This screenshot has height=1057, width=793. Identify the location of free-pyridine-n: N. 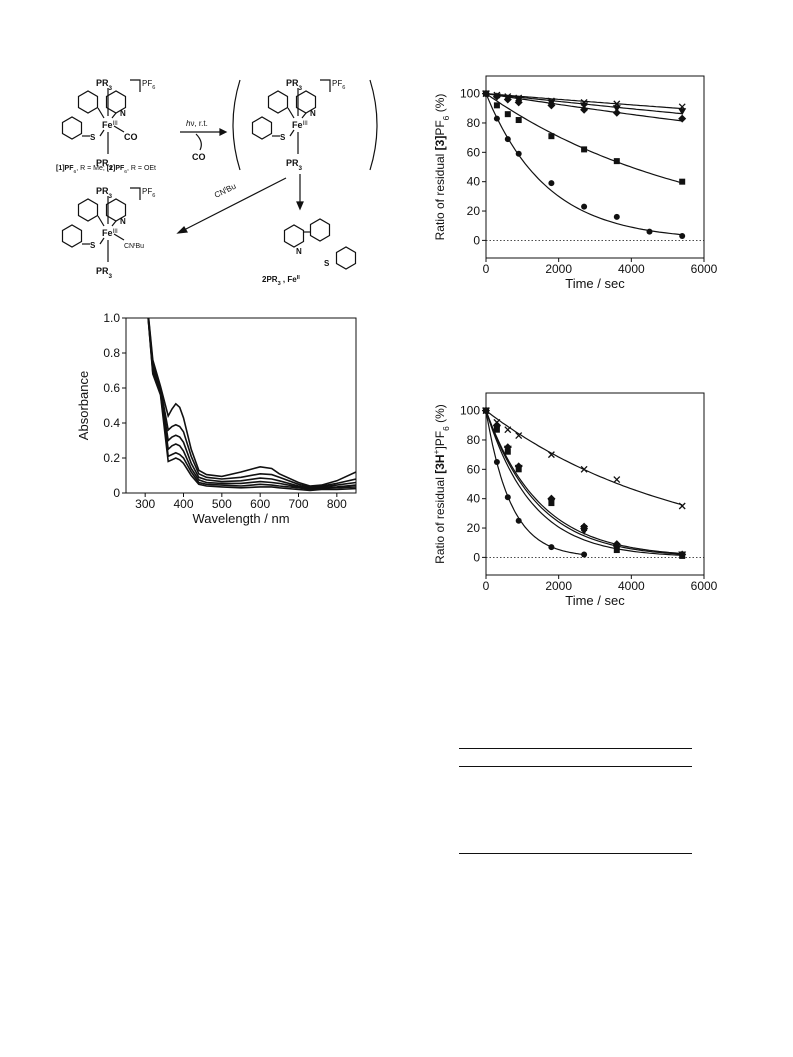
(299, 251).